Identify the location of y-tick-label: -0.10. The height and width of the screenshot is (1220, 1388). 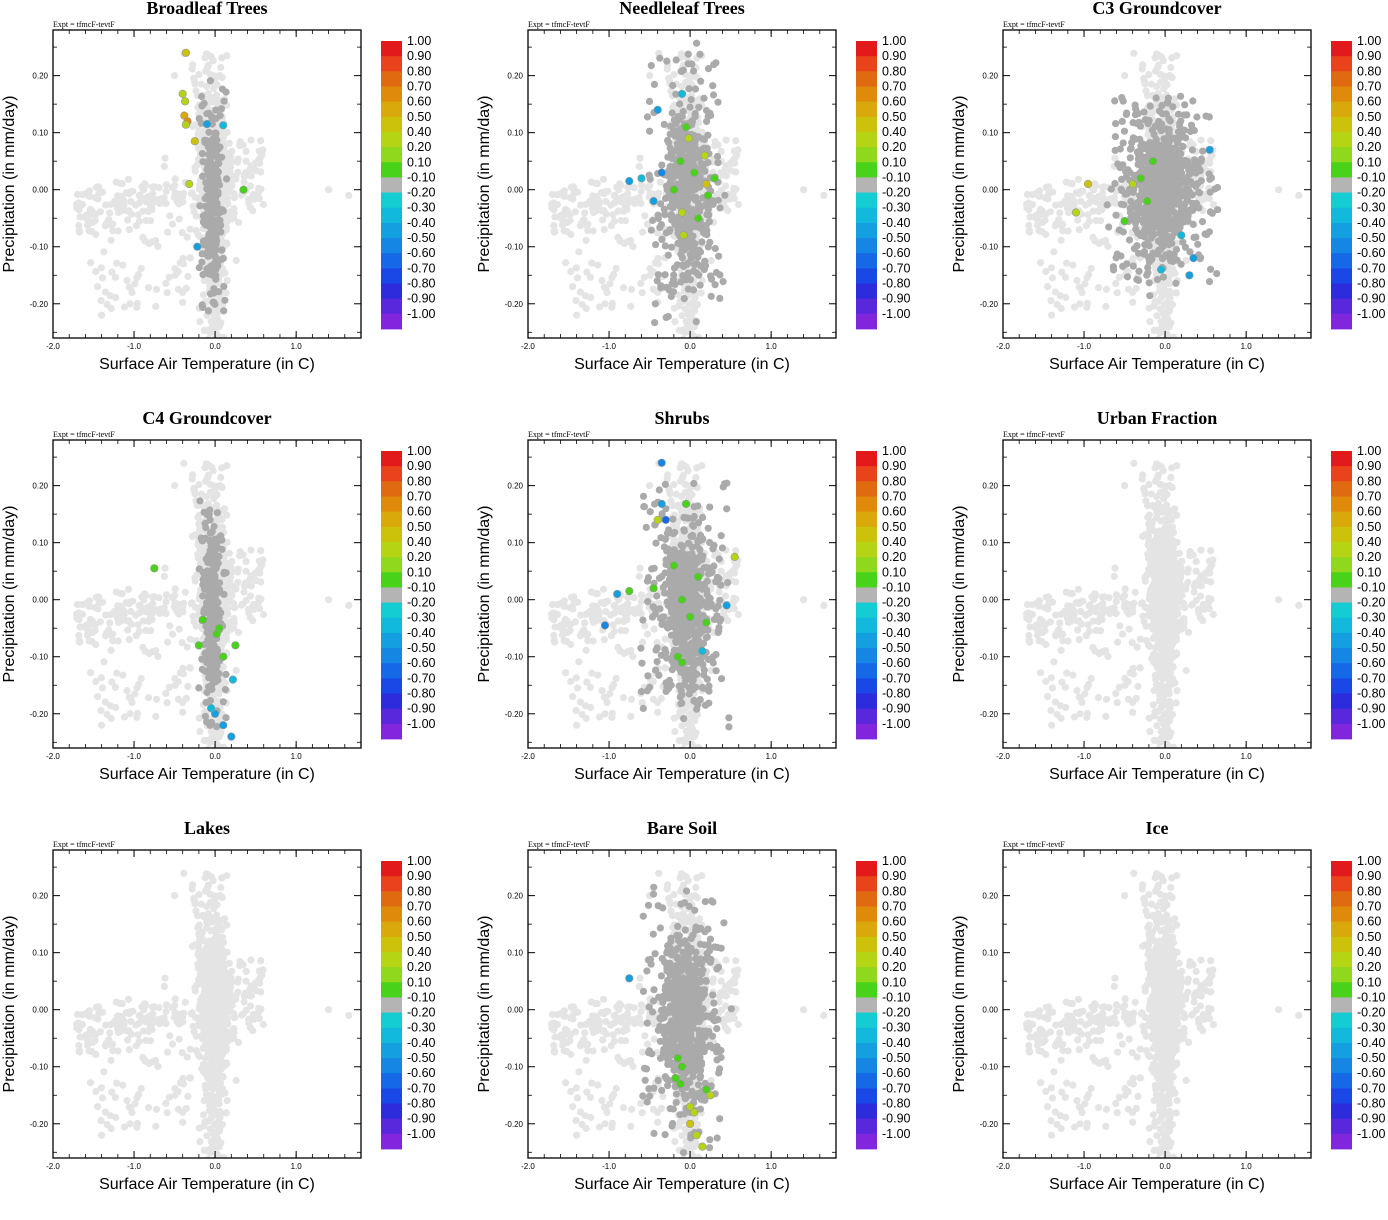
(514, 247).